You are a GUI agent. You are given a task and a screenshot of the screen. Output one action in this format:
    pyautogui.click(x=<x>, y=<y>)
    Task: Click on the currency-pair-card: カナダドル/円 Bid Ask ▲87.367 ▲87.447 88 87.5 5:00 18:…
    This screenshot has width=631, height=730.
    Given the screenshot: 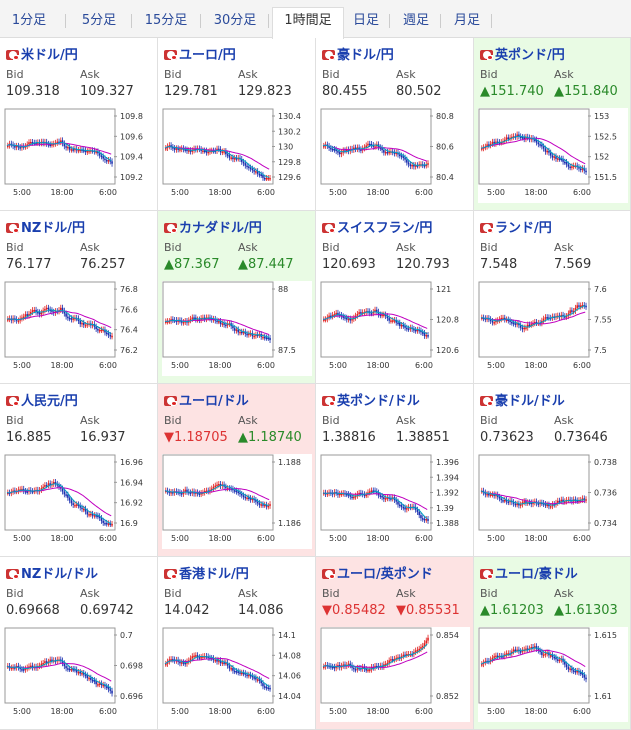 What is the action you would take?
    pyautogui.click(x=237, y=297)
    